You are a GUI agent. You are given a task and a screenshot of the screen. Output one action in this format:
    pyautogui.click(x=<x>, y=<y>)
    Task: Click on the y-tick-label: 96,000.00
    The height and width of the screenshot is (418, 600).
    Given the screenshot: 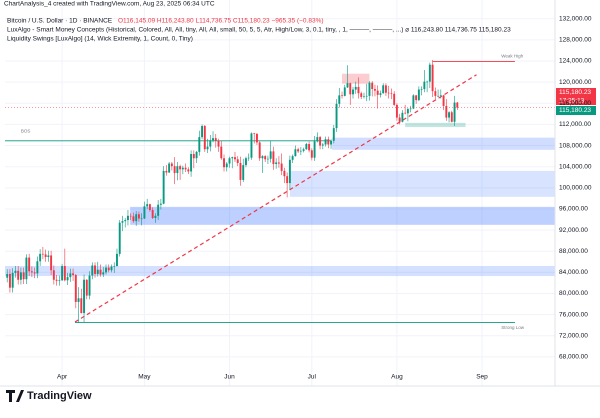 What is the action you would take?
    pyautogui.click(x=573, y=209)
    